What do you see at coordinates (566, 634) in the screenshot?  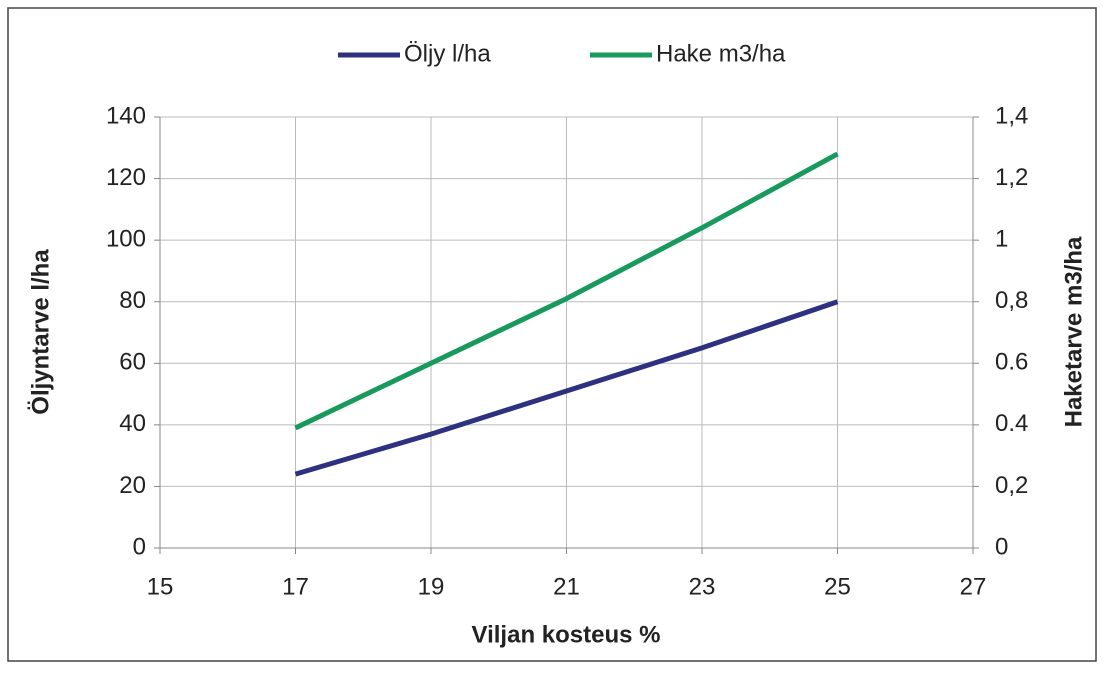 I see `x-axis-title: Viljan kosteus %` at bounding box center [566, 634].